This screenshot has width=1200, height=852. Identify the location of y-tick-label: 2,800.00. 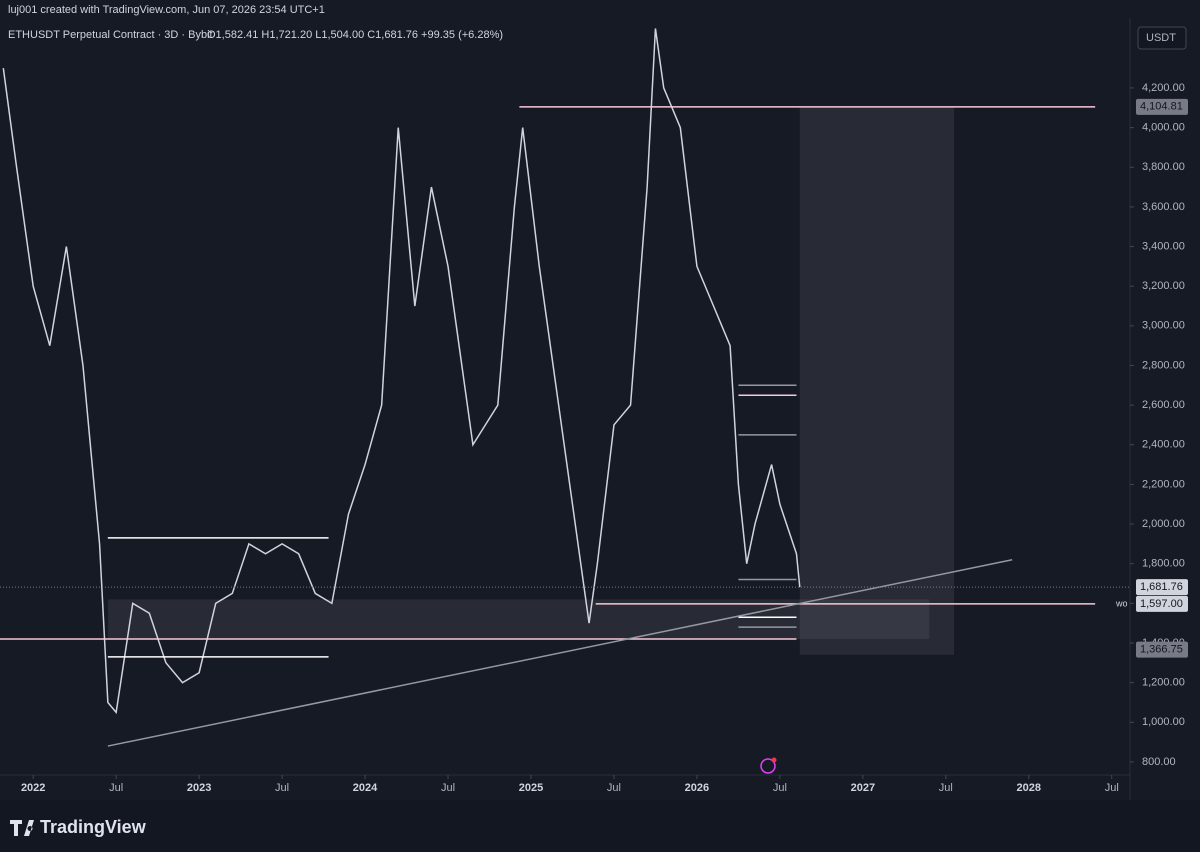
(1163, 365).